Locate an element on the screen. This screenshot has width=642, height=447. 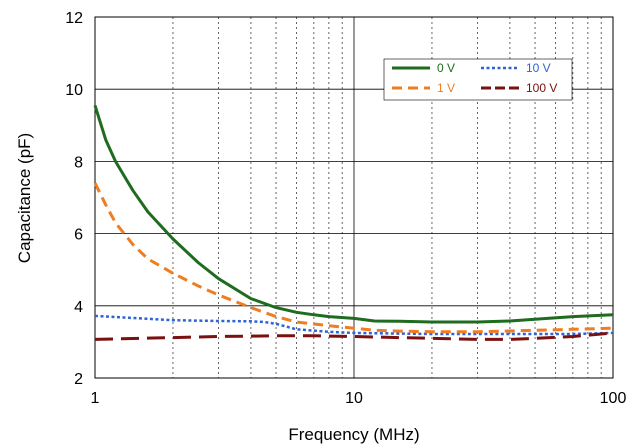
legend-label: 1 V is located at coordinates (446, 88).